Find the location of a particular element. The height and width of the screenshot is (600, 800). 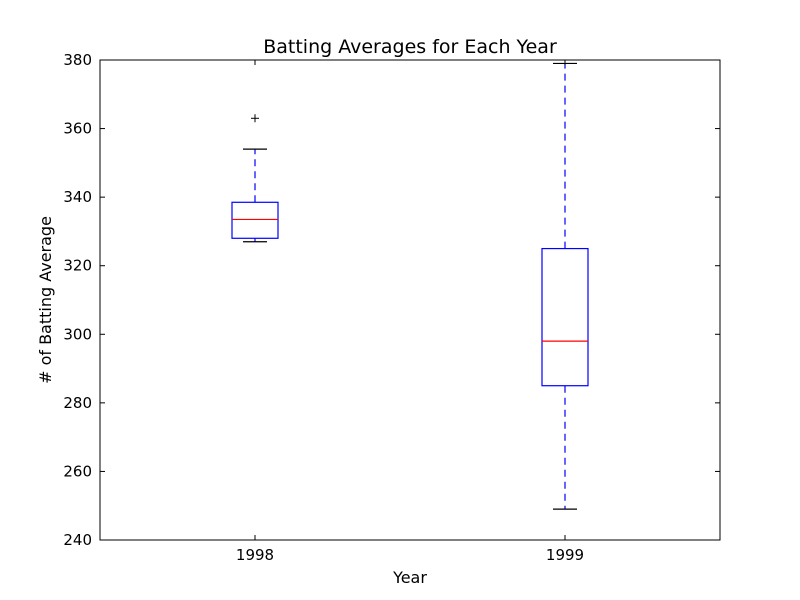

x-axis-label: Year is located at coordinates (409, 577).